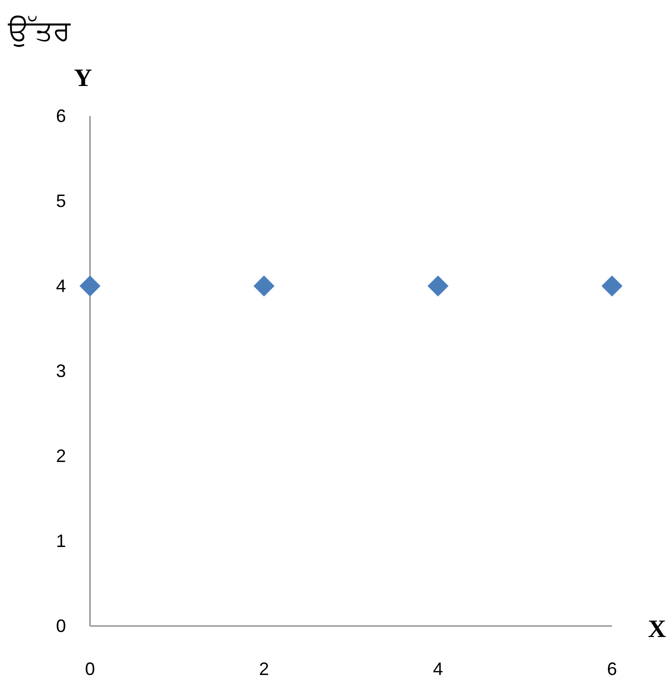  I want to click on x-tick-label: 4, so click(438, 669).